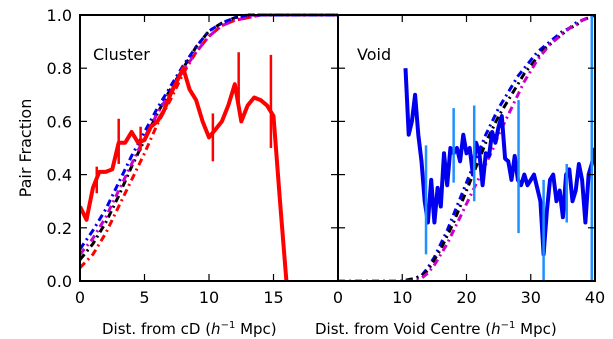 The width and height of the screenshot is (613, 339). Describe the element at coordinates (59, 15) in the screenshot. I see `y-tick-label: 1.0` at that location.